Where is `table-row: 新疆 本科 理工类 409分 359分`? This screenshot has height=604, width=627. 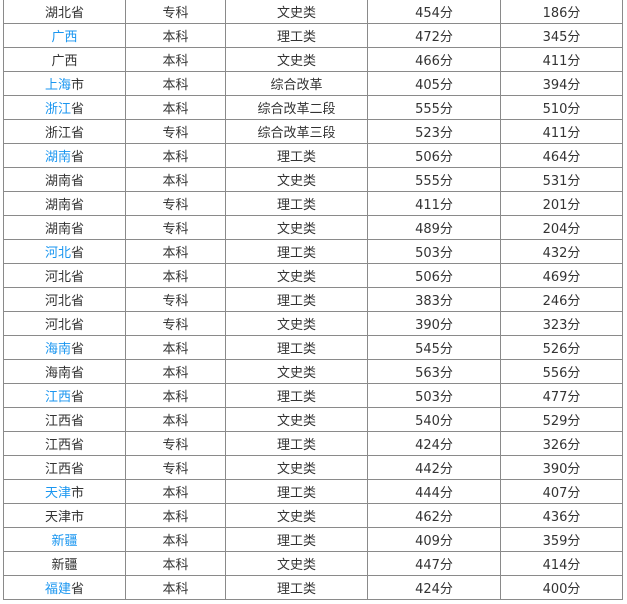 table-row: 新疆 本科 理工类 409分 359分 is located at coordinates (313, 539).